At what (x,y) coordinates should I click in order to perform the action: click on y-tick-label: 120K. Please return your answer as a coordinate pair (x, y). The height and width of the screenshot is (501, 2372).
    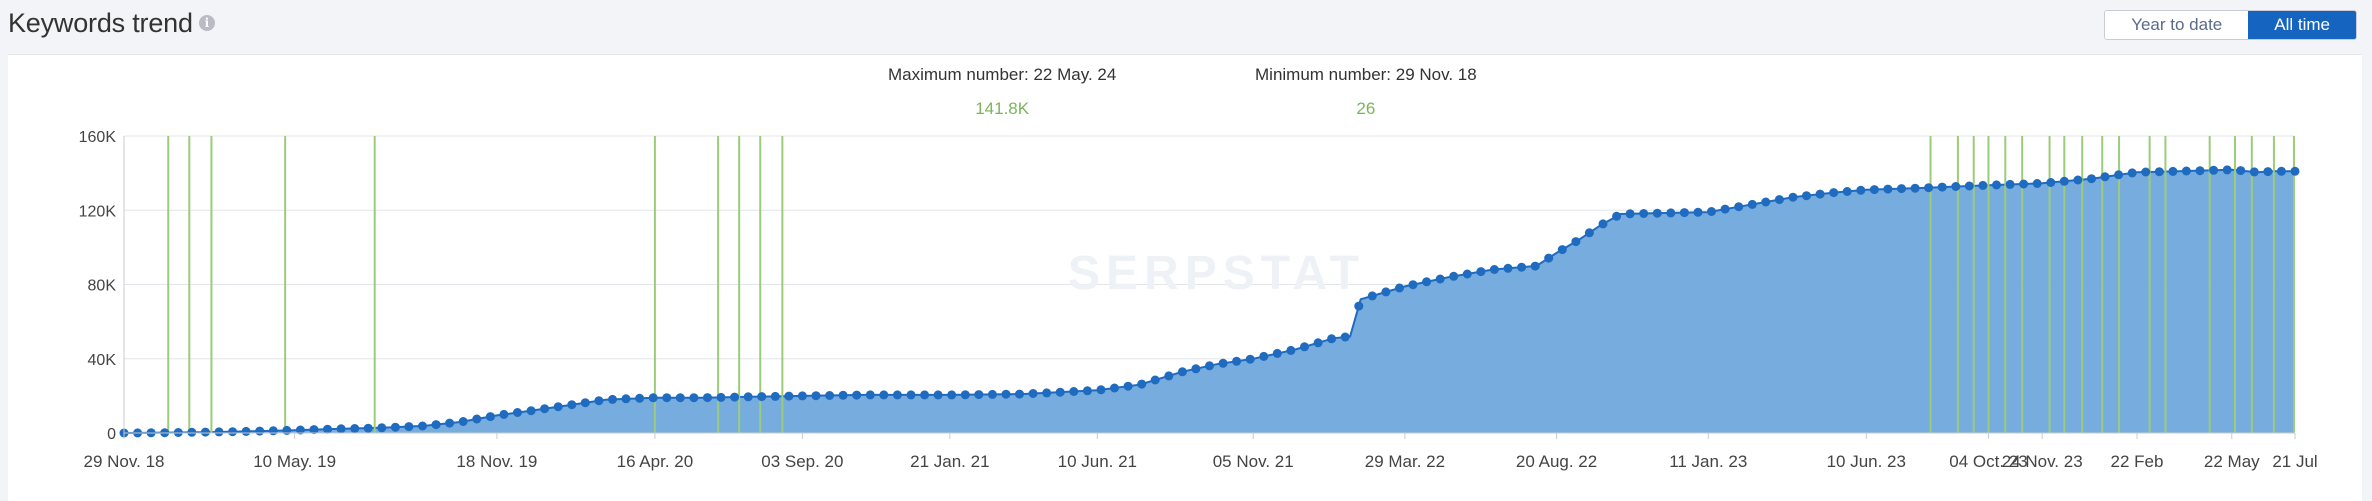
    Looking at the image, I should click on (98, 211).